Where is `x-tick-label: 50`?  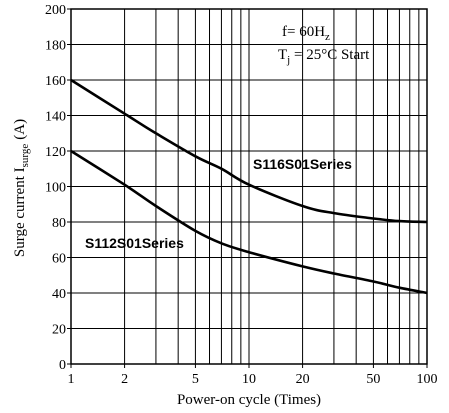
x-tick-label: 50 is located at coordinates (373, 379).